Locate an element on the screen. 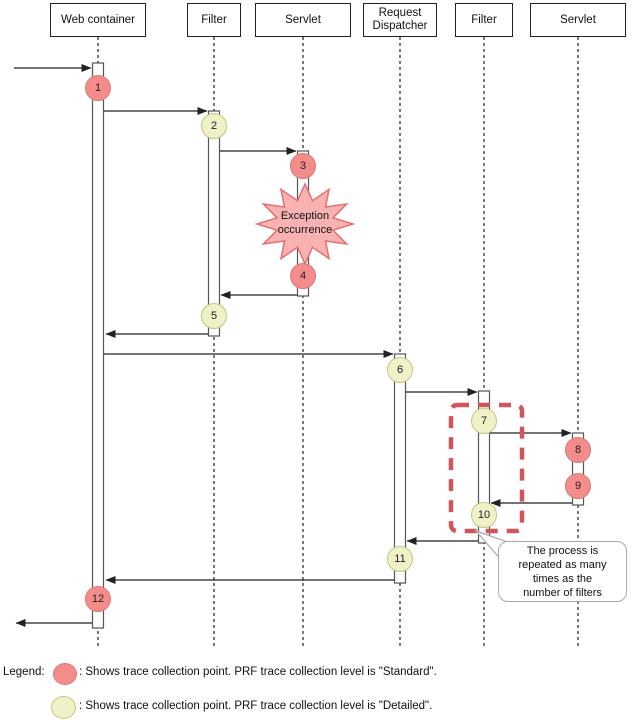  lifeline-box-request-dispatcher: Request Dispatcher is located at coordinates (400, 20).